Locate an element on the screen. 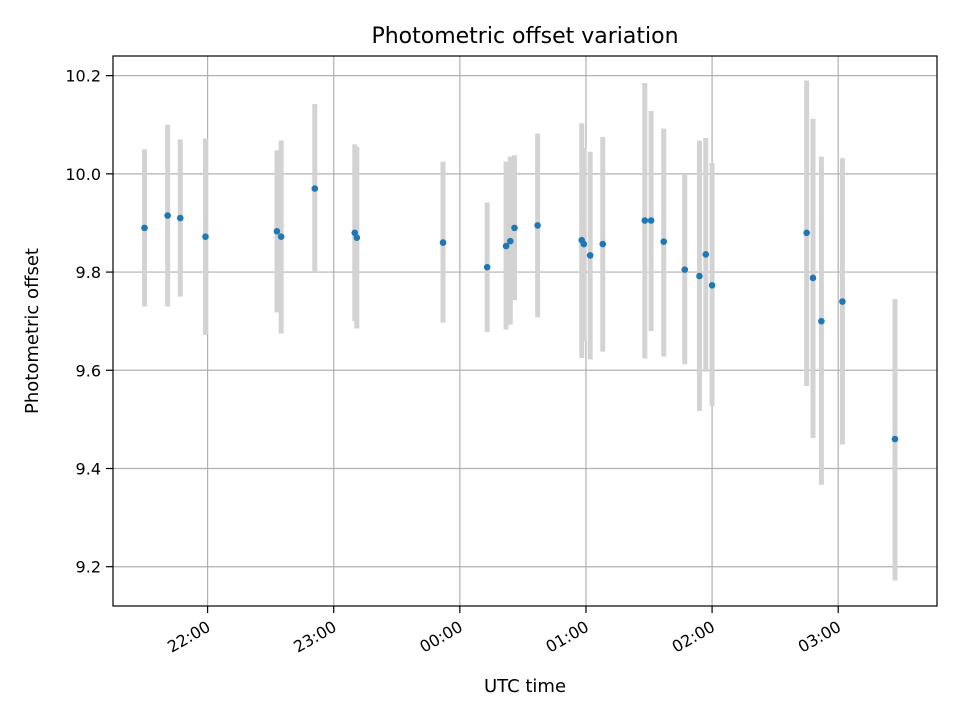 This screenshot has width=960, height=720. y-tick-label: 9.6 is located at coordinates (88, 370).